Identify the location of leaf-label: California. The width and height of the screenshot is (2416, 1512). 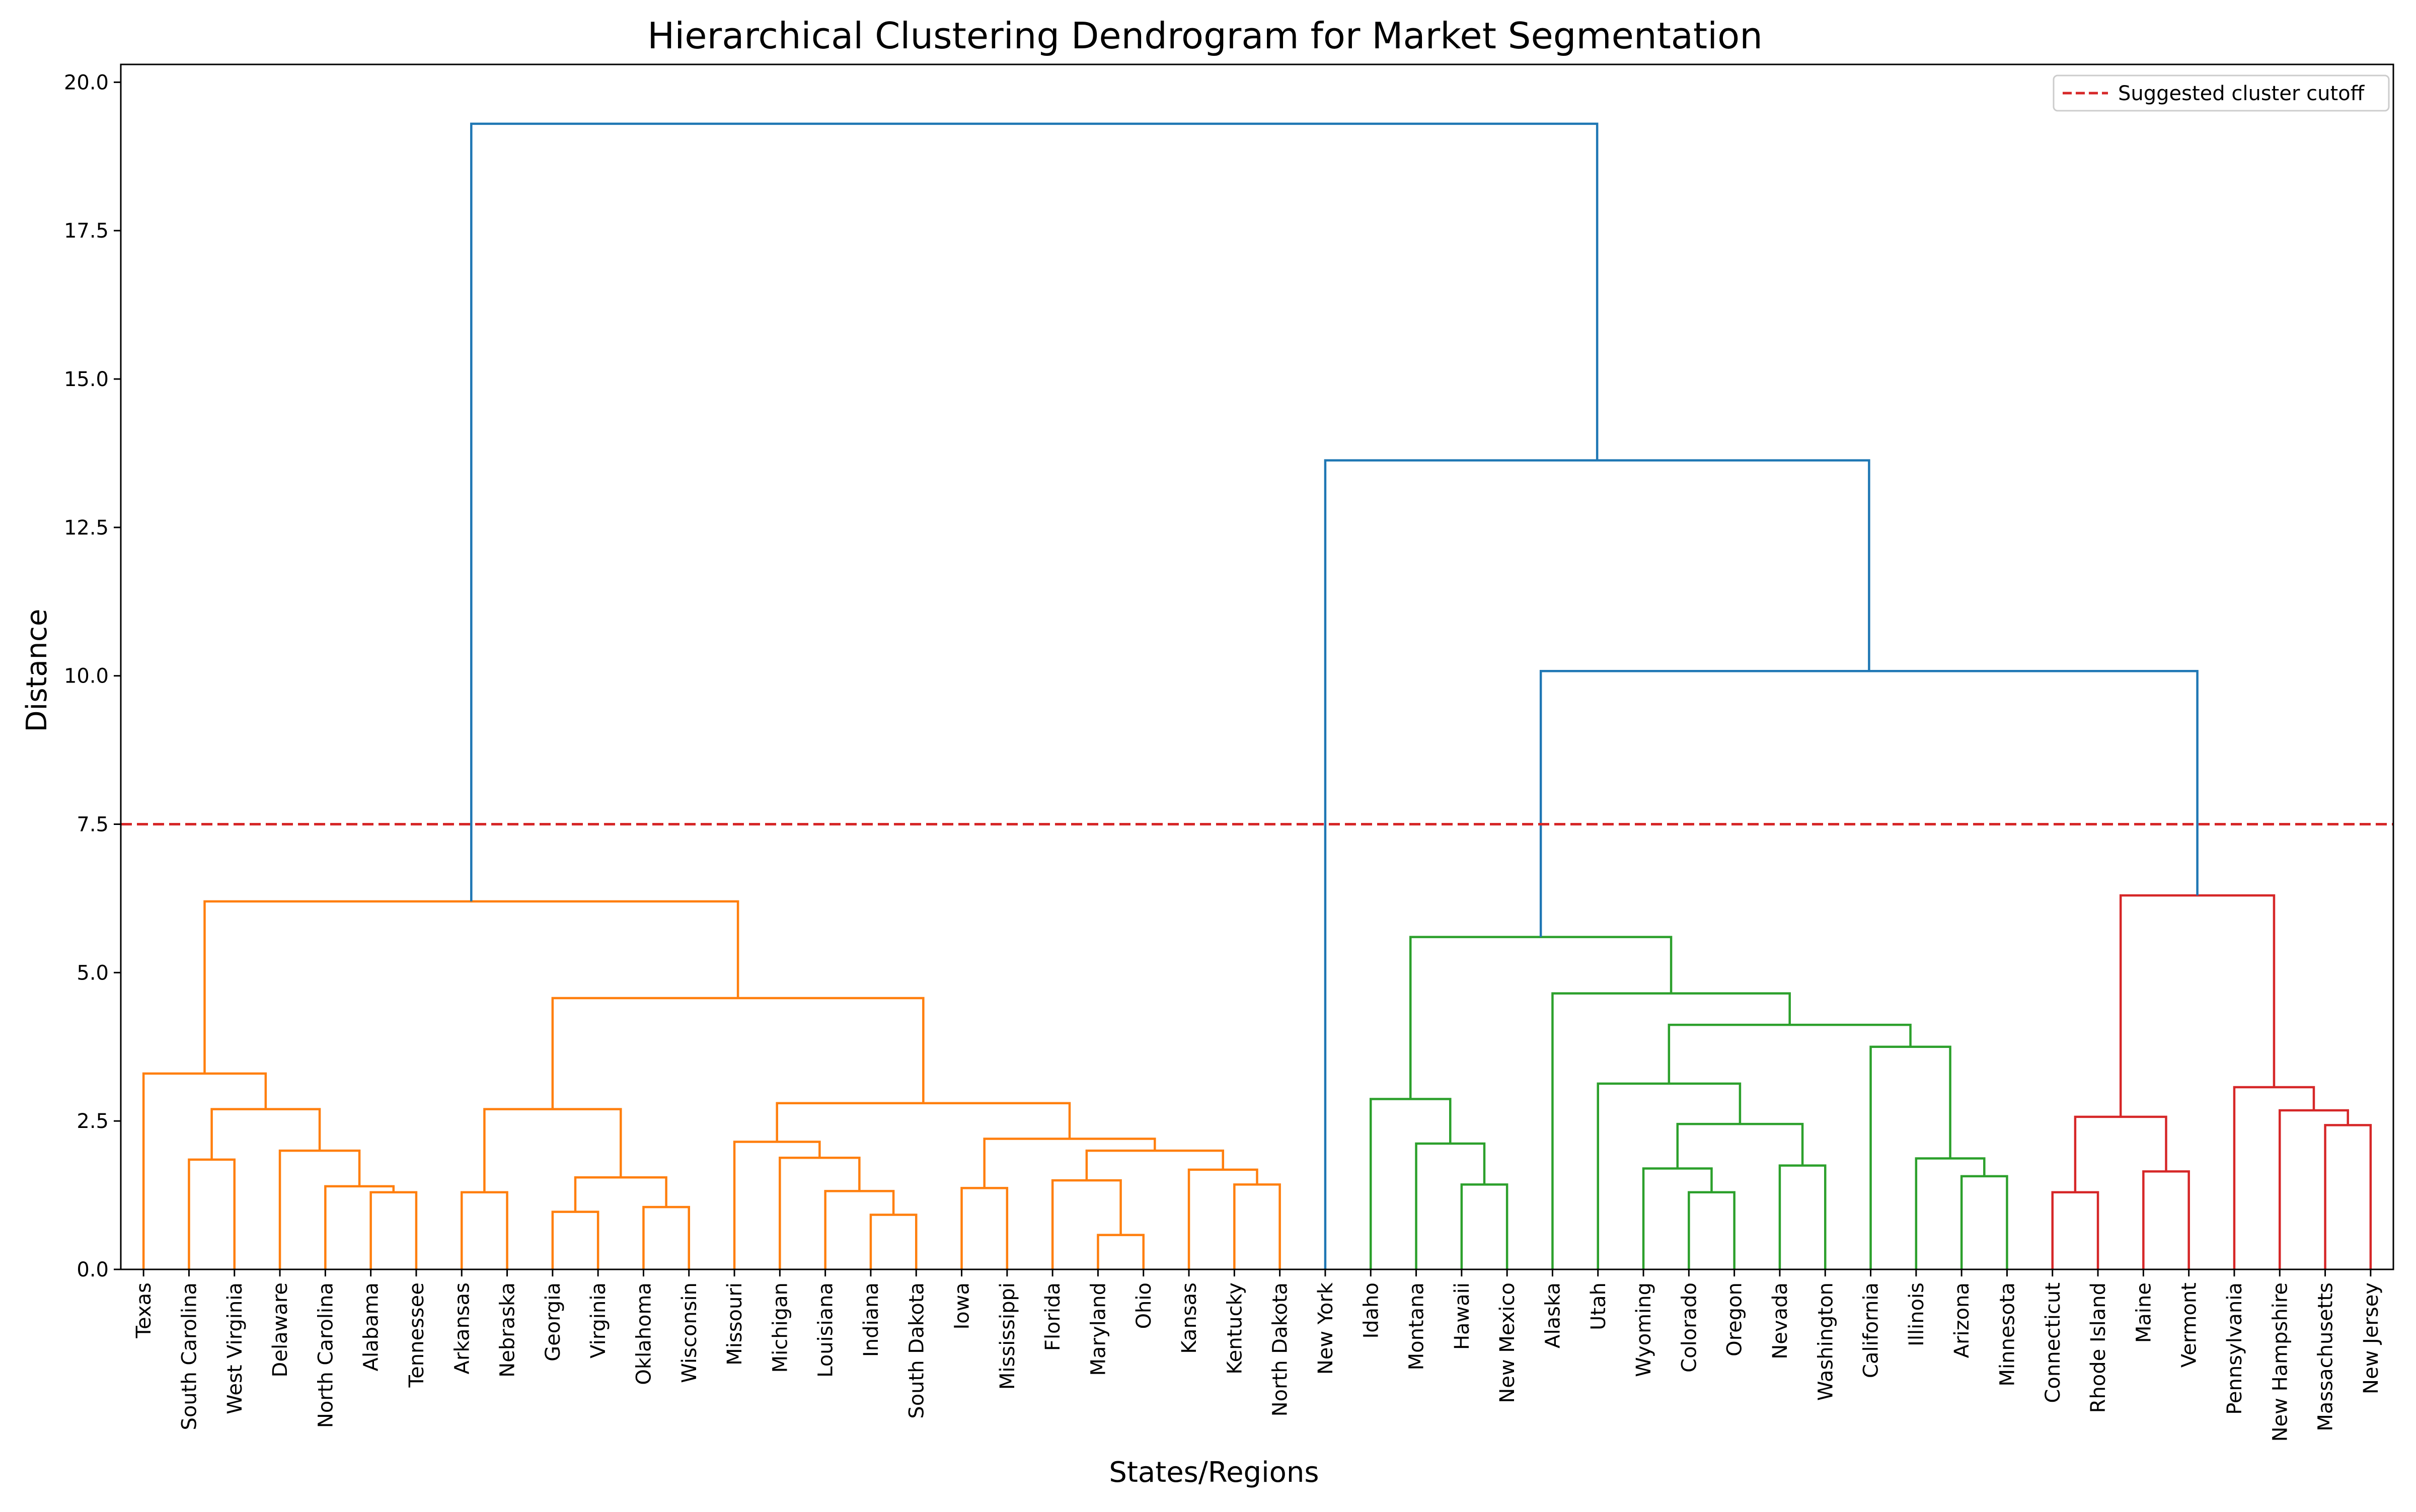
(1871, 1330).